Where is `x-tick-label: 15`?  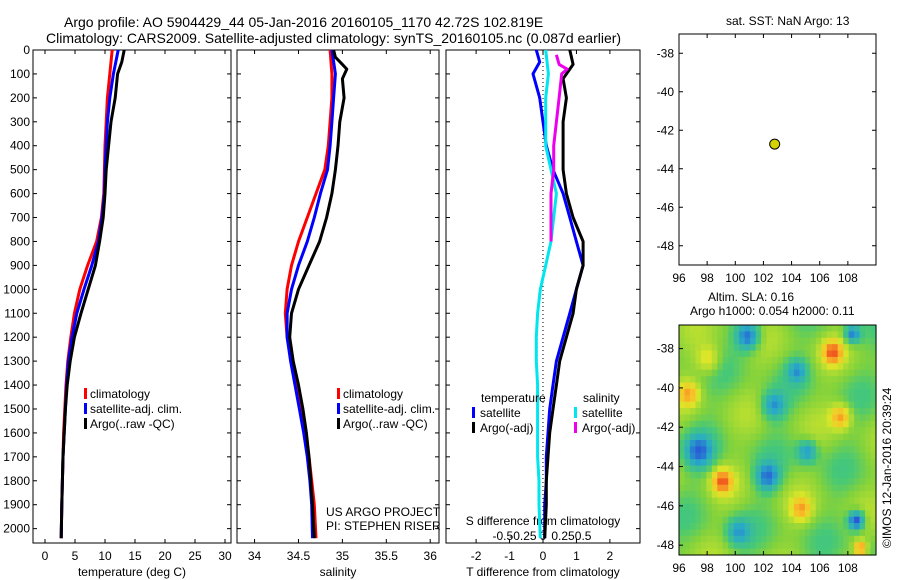 x-tick-label: 15 is located at coordinates (135, 556).